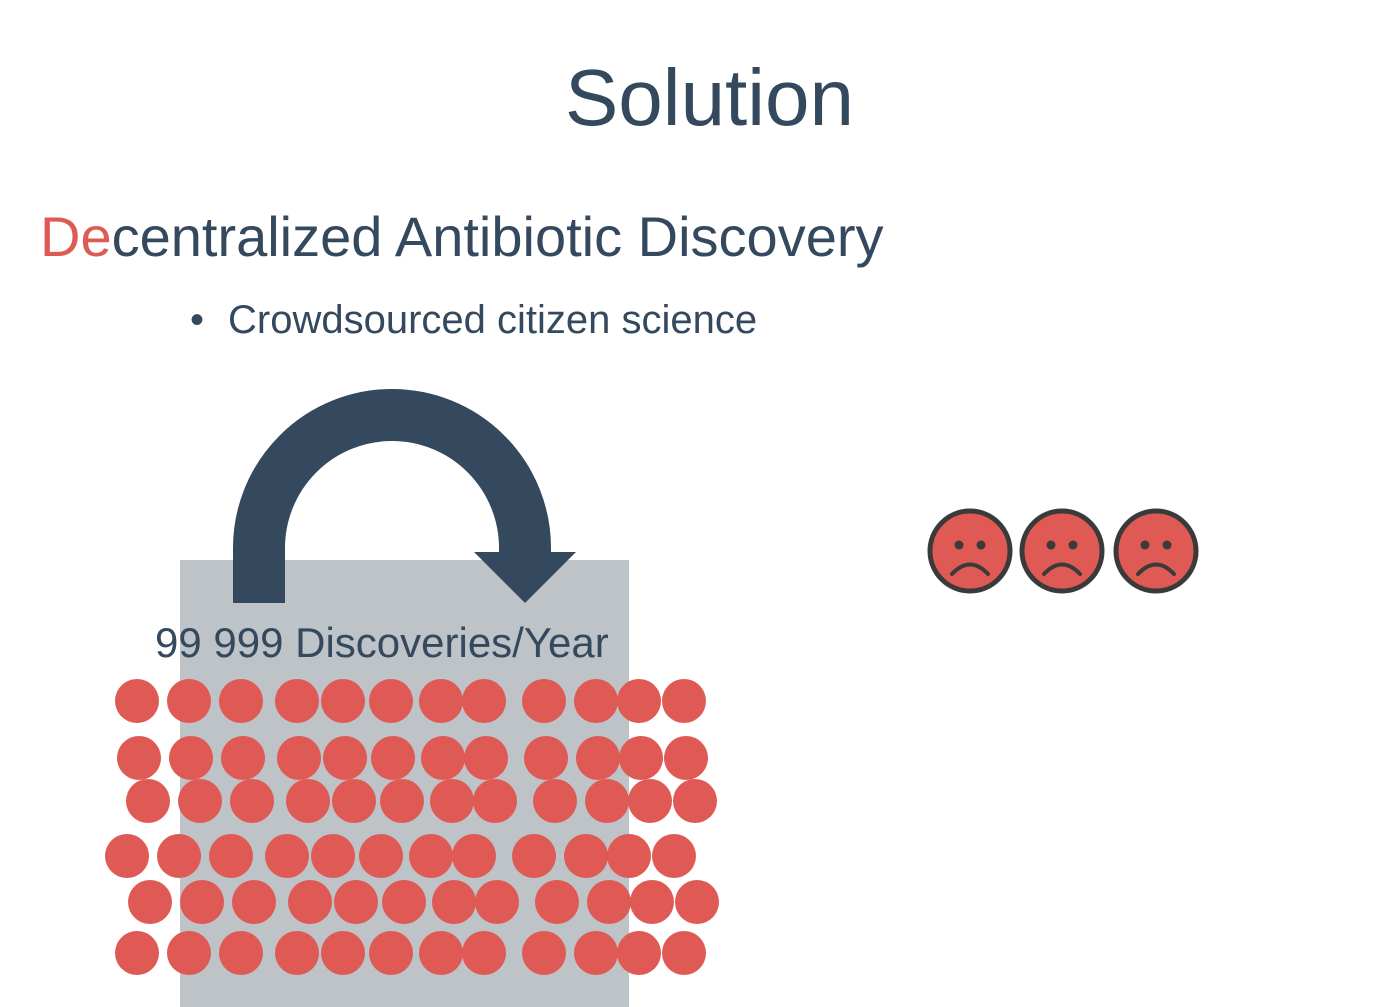  What do you see at coordinates (709, 97) in the screenshot?
I see `slide-title: Solution` at bounding box center [709, 97].